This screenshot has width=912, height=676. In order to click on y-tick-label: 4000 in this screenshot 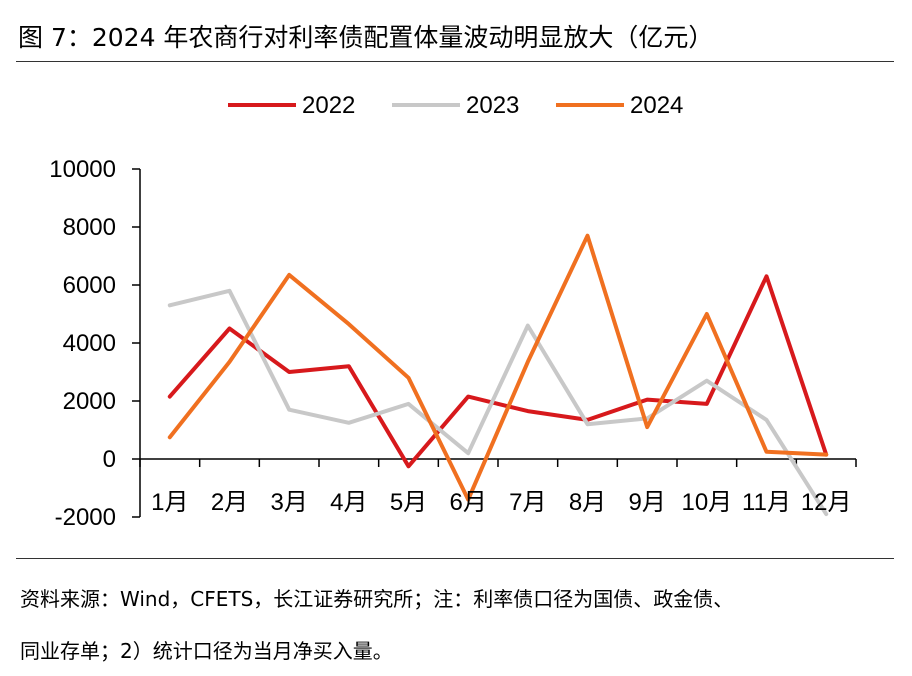, I will do `click(89, 343)`.